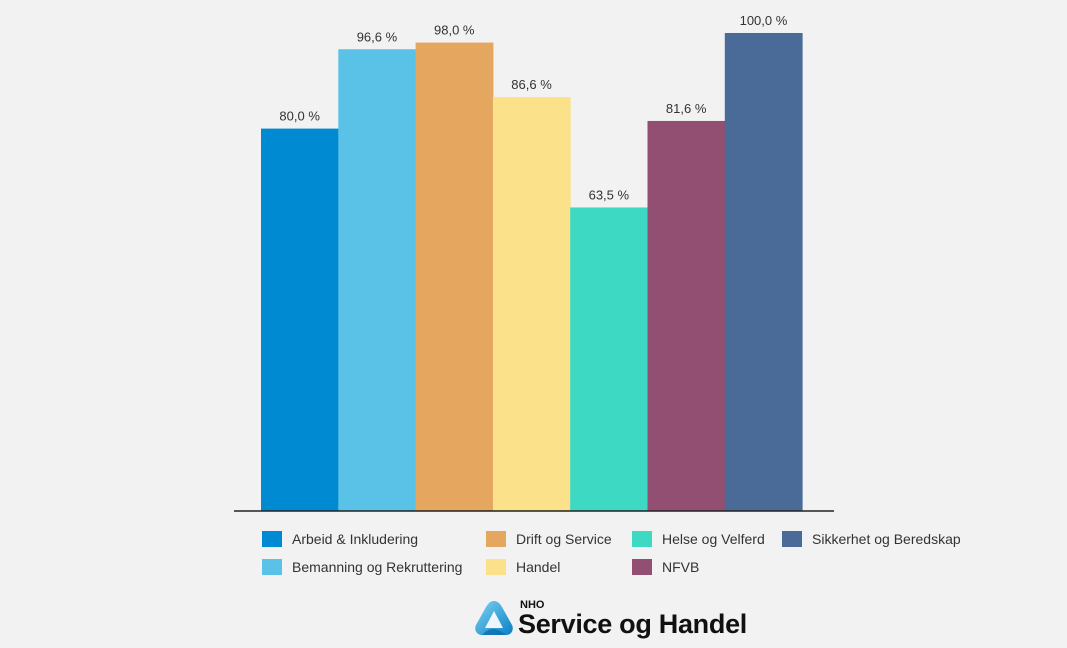 This screenshot has width=1067, height=648. I want to click on value-label-0: 80,0 %, so click(299, 116).